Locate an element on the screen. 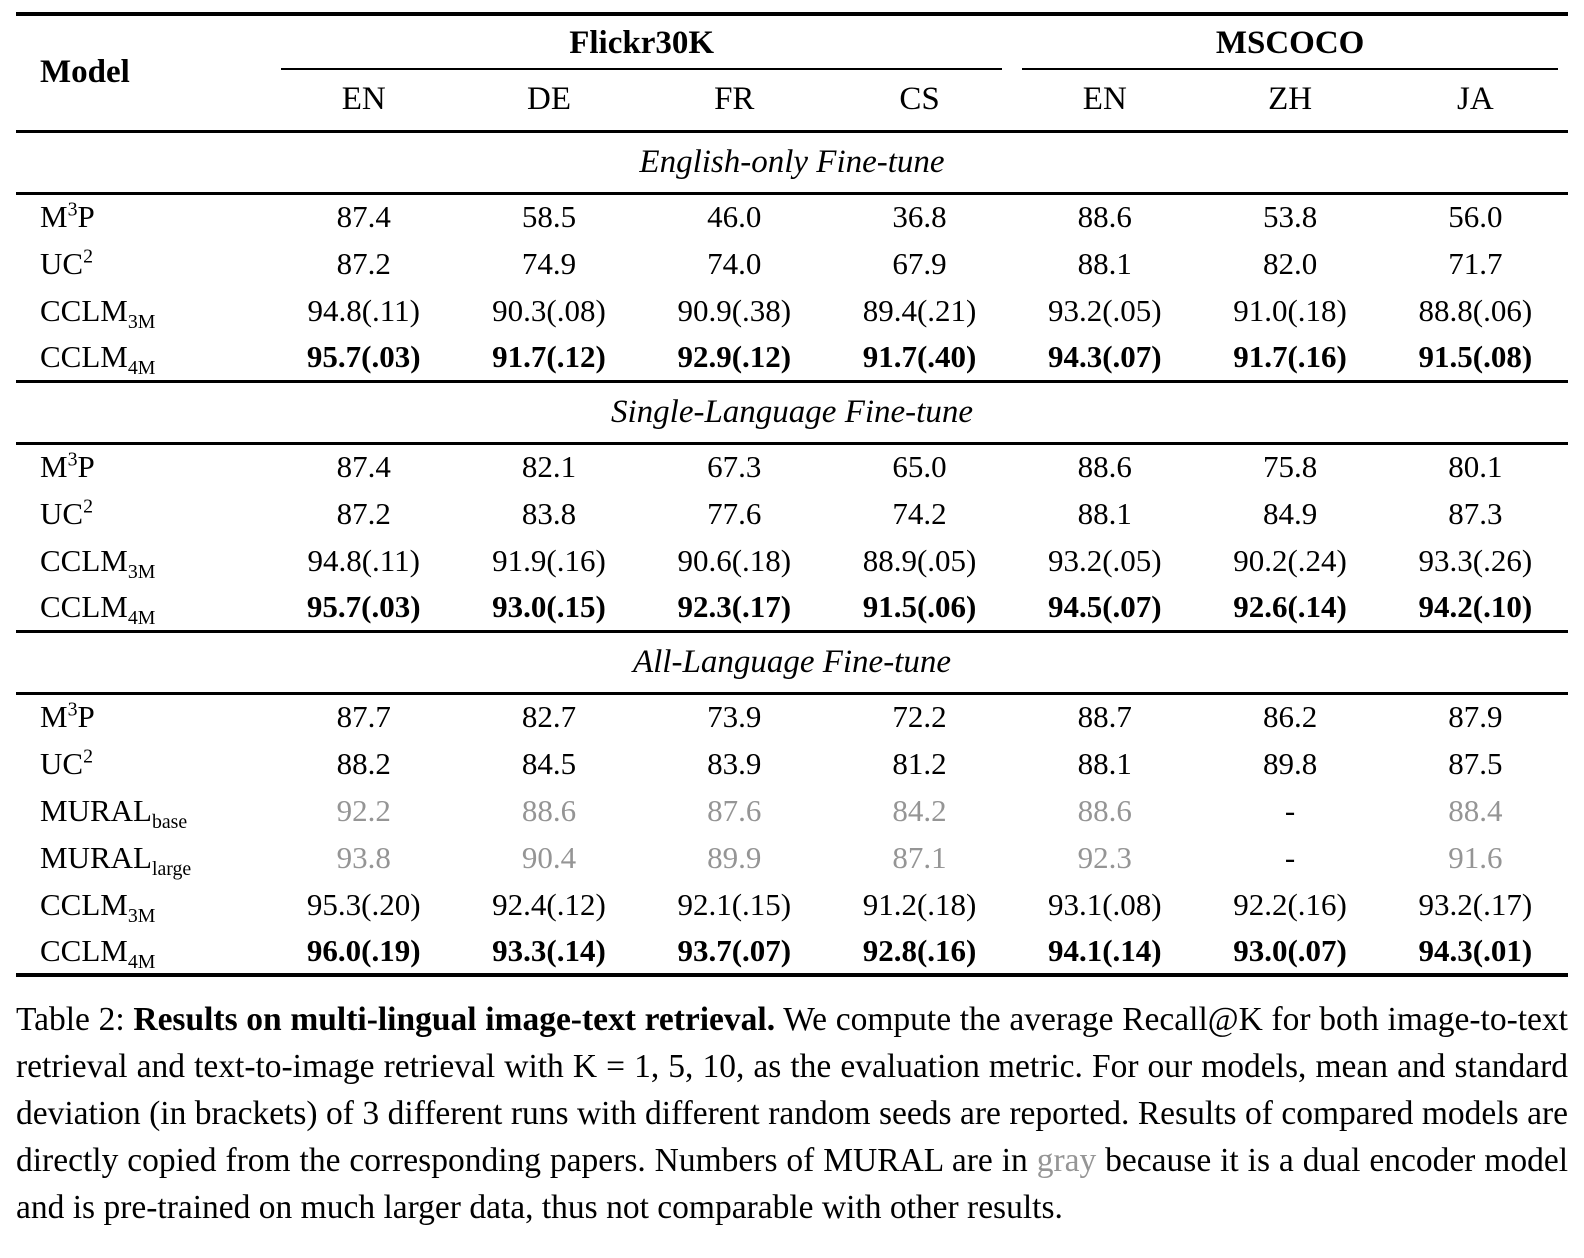 The width and height of the screenshot is (1584, 1258). model-name-text: UC is located at coordinates (62, 513).